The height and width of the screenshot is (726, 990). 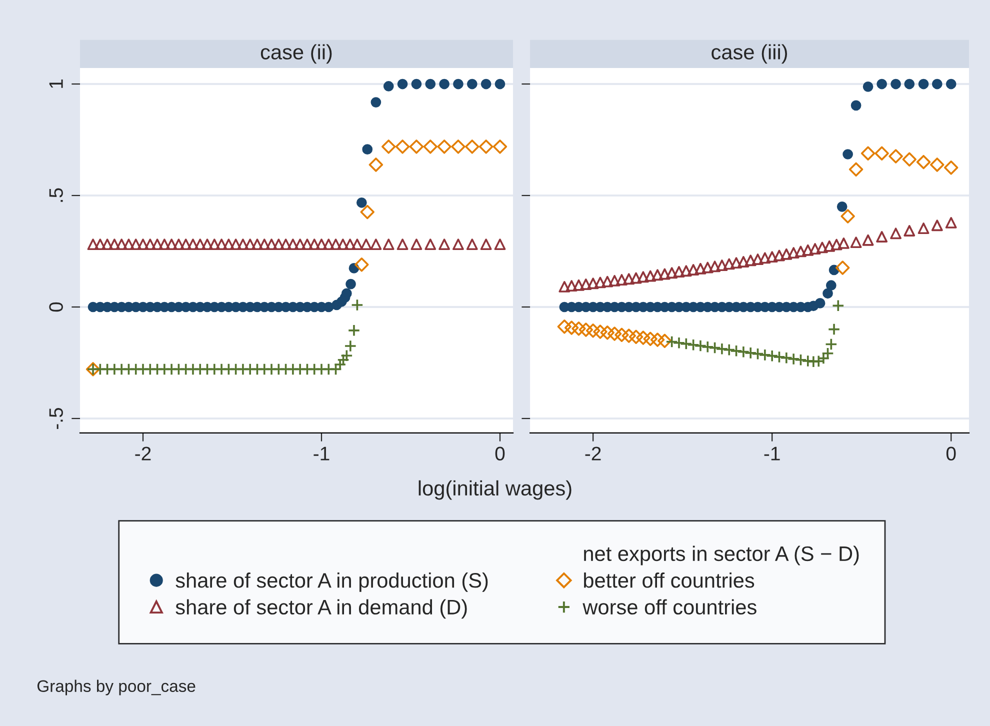 What do you see at coordinates (56, 84) in the screenshot?
I see `y-tick-label: 1` at bounding box center [56, 84].